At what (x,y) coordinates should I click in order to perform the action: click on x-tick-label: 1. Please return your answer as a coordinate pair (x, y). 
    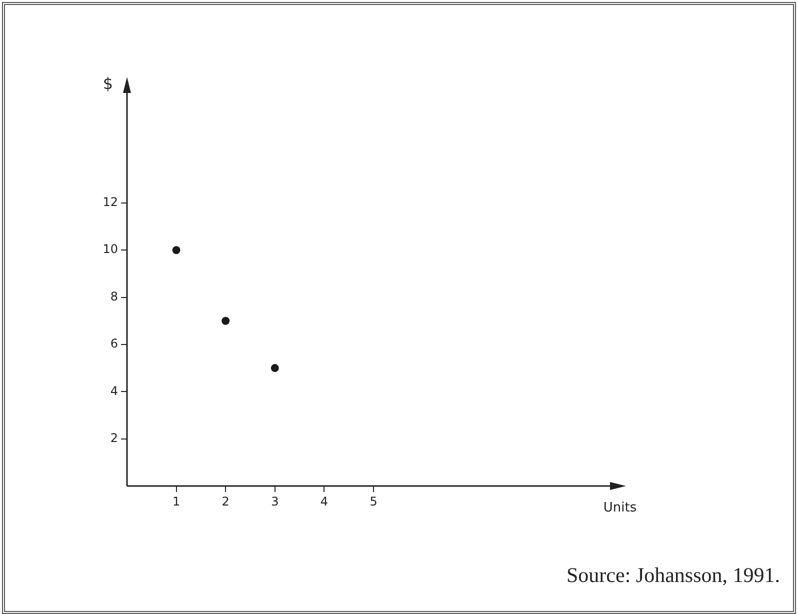
    Looking at the image, I should click on (176, 501).